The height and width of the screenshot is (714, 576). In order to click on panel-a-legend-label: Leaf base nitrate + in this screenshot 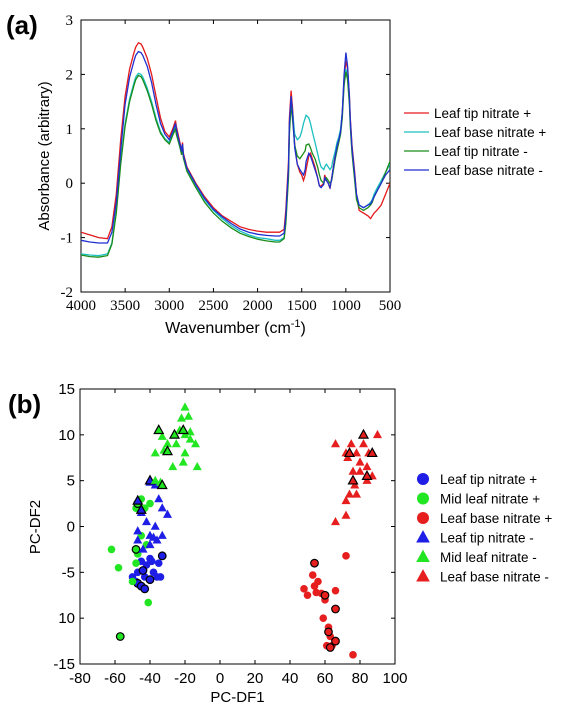, I will do `click(490, 132)`.